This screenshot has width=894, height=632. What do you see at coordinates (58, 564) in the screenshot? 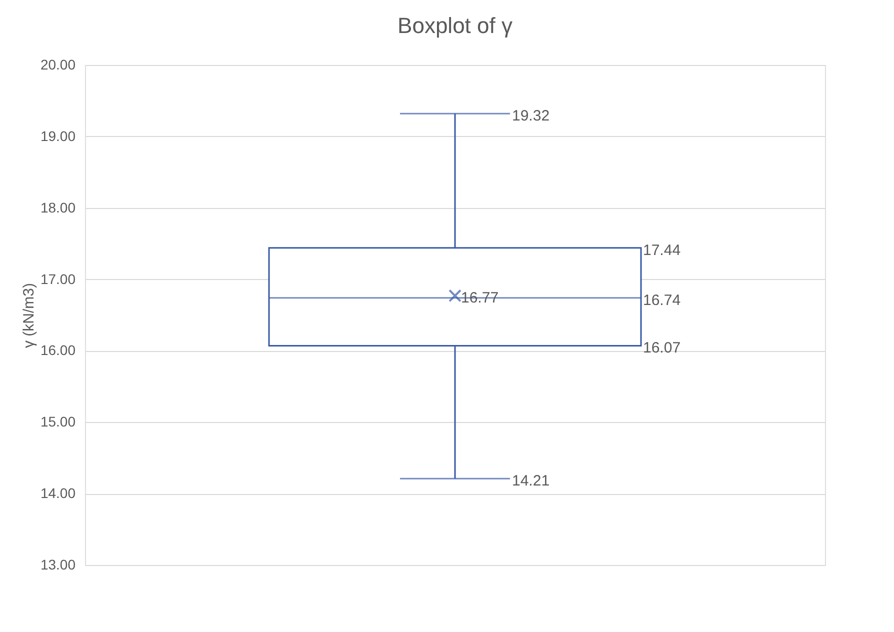
I see `y-tick-label: 13.00` at bounding box center [58, 564].